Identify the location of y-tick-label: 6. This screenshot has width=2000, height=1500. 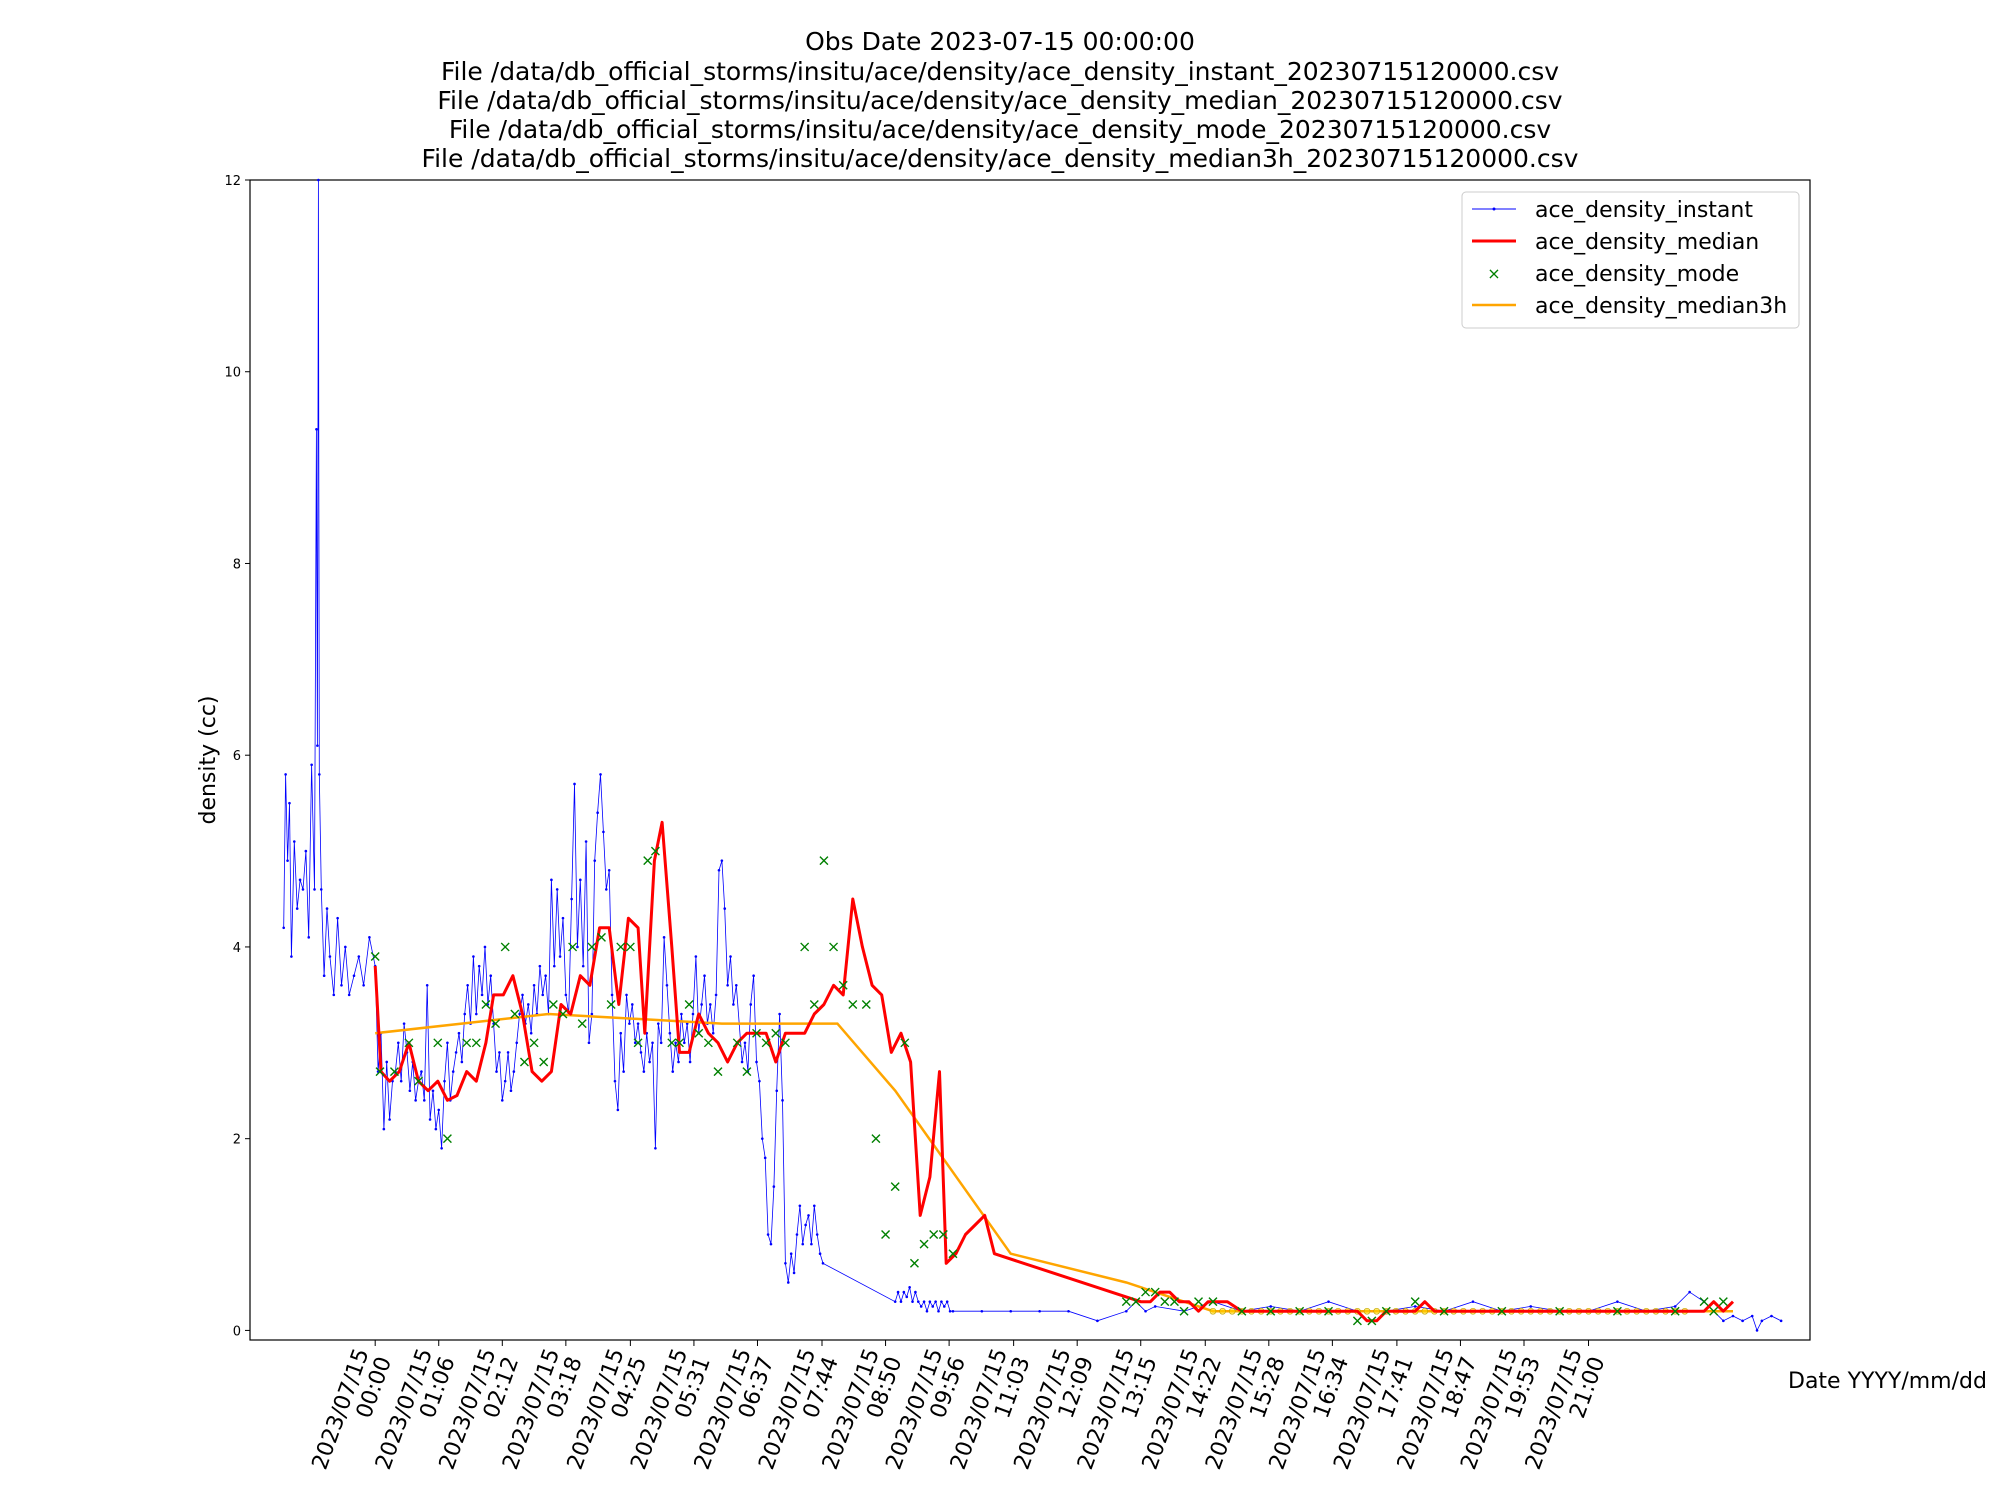
(237, 756).